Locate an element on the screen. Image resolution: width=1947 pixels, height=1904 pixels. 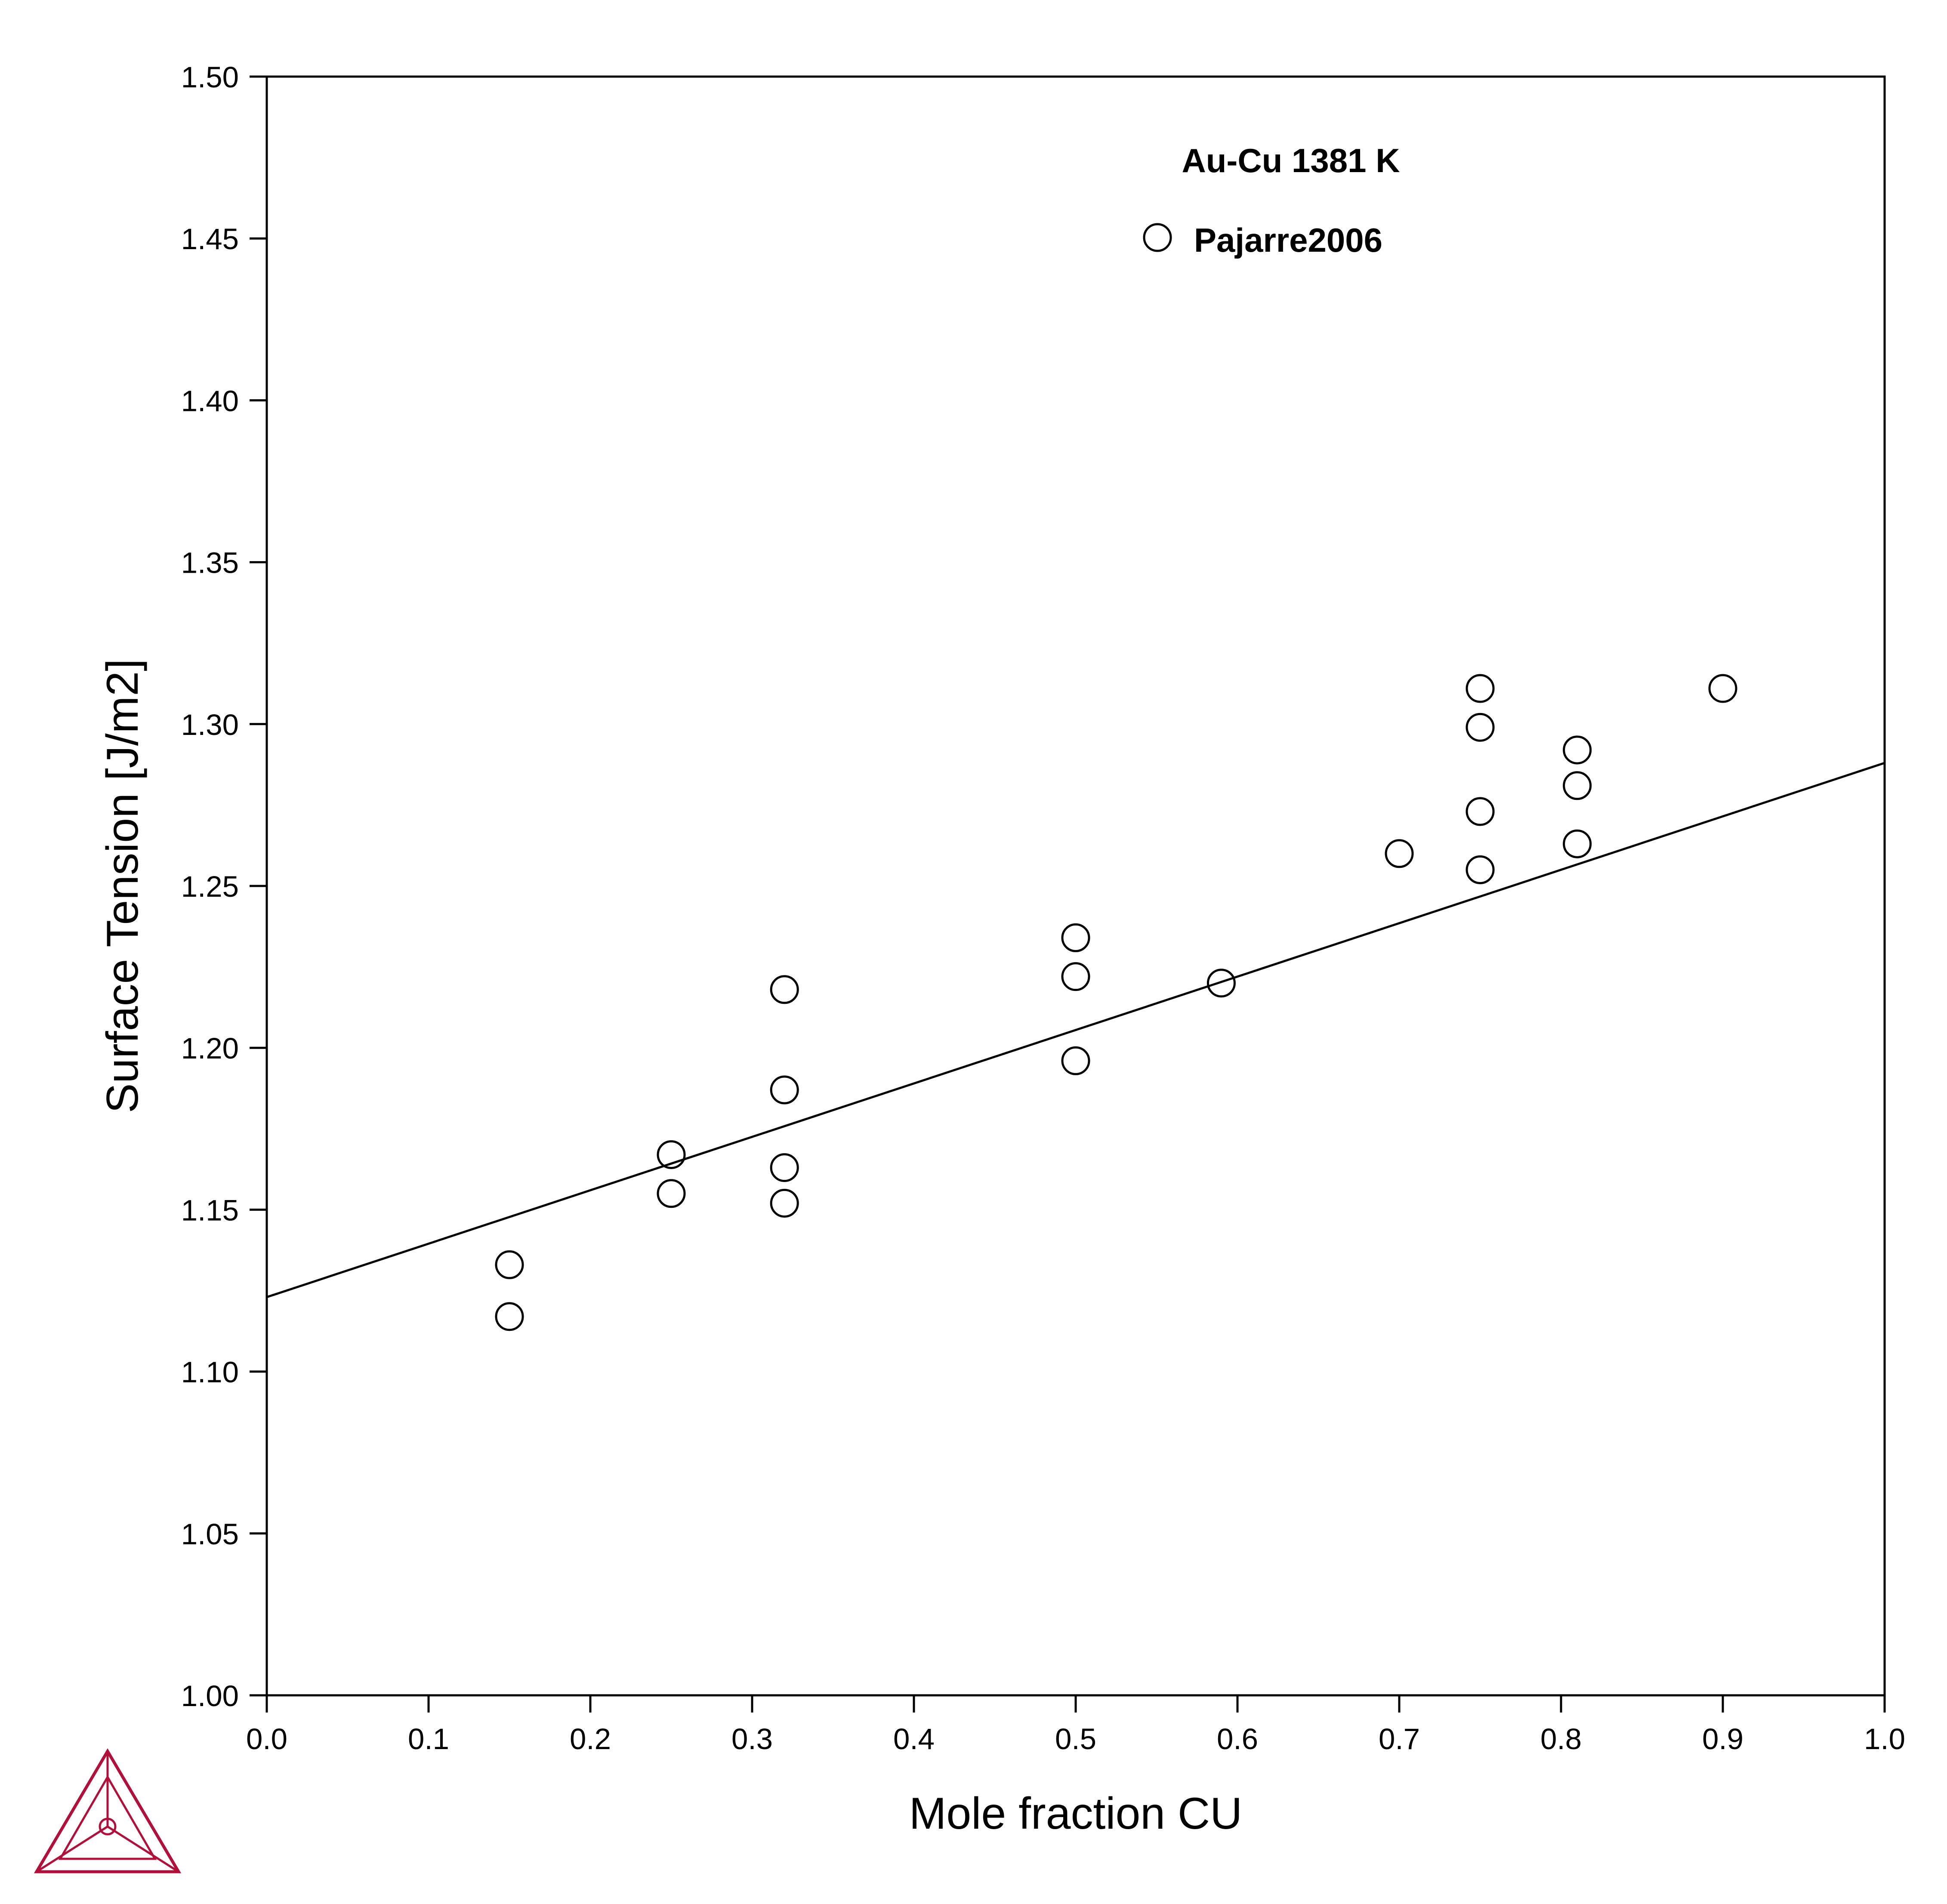
legend-label: Pajarre2006 is located at coordinates (1288, 240).